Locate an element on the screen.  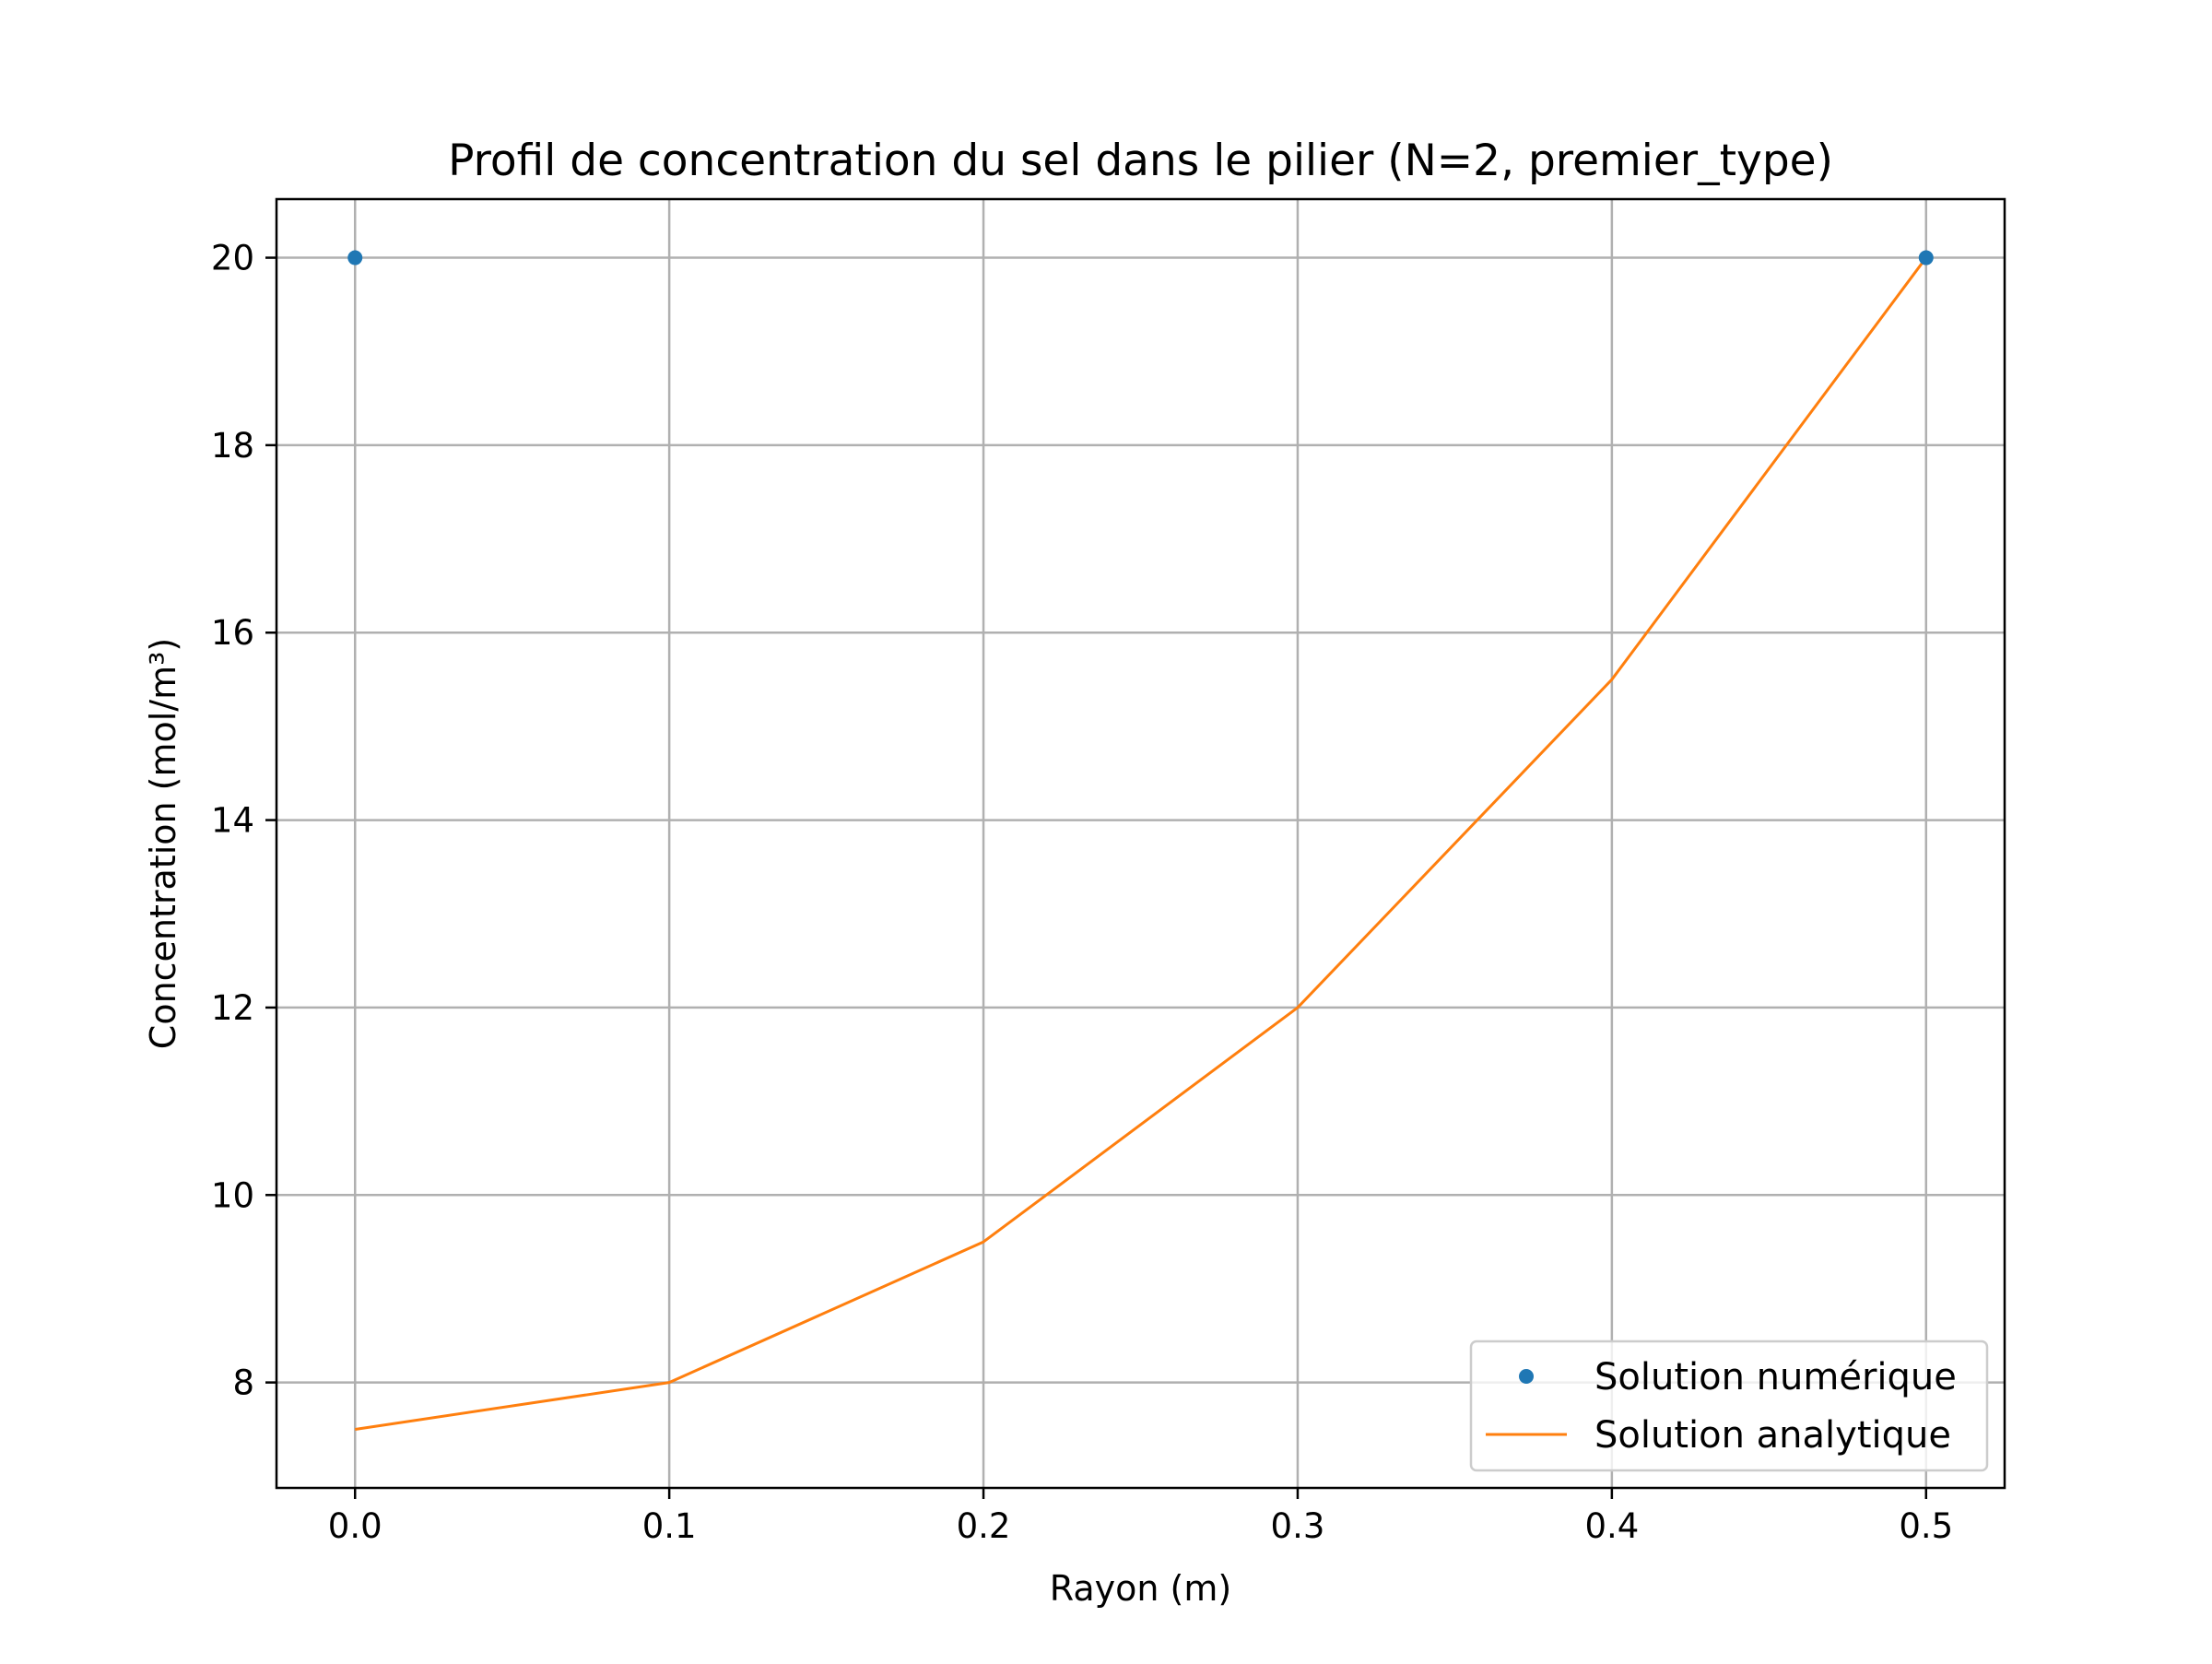
y-tick-label: 18 is located at coordinates (232, 446).